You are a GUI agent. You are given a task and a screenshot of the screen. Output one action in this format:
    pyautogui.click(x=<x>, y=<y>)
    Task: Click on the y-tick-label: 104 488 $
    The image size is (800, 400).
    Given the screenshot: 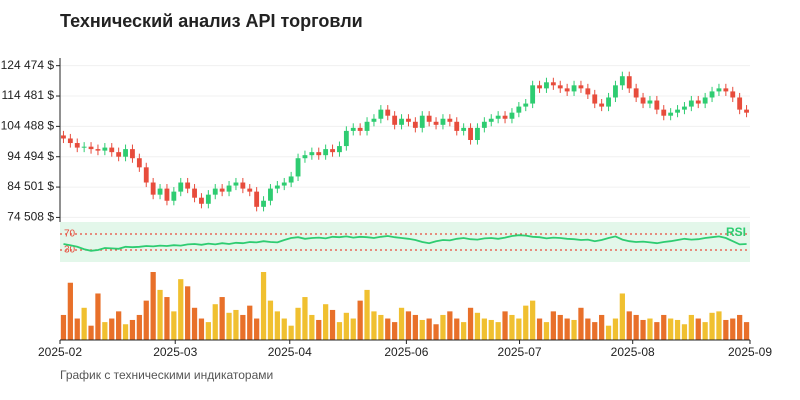 What is the action you would take?
    pyautogui.click(x=28, y=126)
    